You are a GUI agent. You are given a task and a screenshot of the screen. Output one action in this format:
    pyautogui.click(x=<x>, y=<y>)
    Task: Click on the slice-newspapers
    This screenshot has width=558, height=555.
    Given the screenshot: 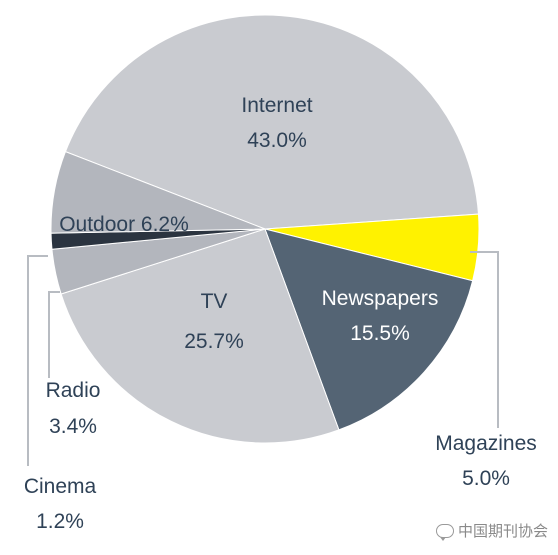 What is the action you would take?
    pyautogui.click(x=369, y=329)
    